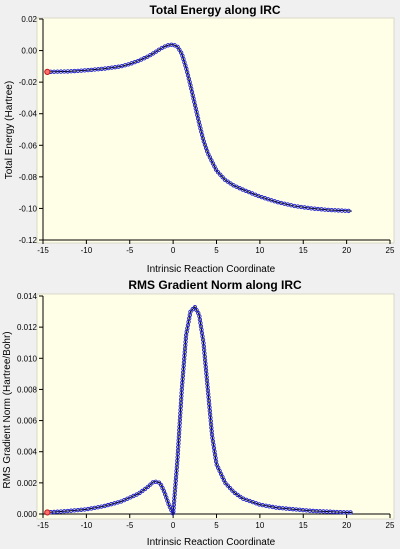  What do you see at coordinates (27, 358) in the screenshot?
I see `y-tick-label: 0.010` at bounding box center [27, 358].